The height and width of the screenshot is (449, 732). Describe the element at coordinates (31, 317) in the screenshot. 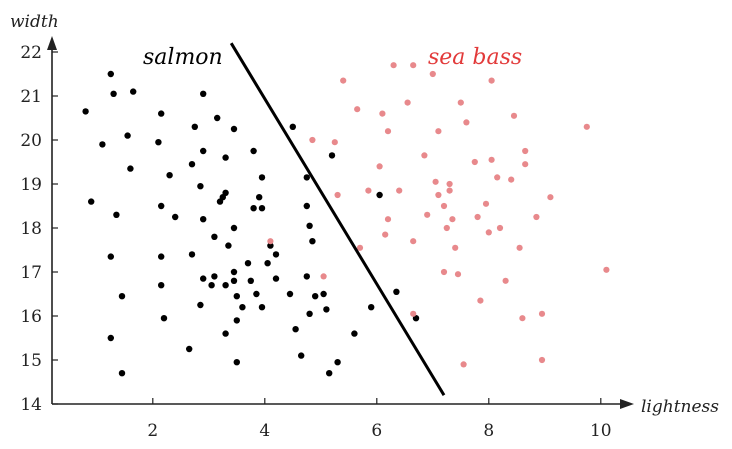

I see `y-tick-label: 16` at that location.